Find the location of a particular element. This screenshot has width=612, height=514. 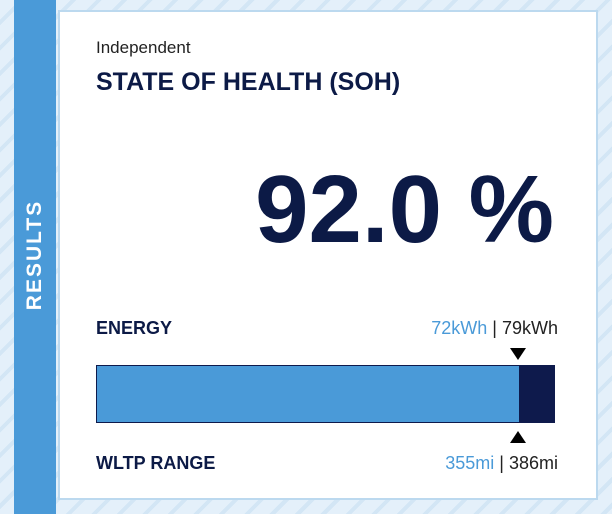

side-strip: RESULTS is located at coordinates (35, 257).